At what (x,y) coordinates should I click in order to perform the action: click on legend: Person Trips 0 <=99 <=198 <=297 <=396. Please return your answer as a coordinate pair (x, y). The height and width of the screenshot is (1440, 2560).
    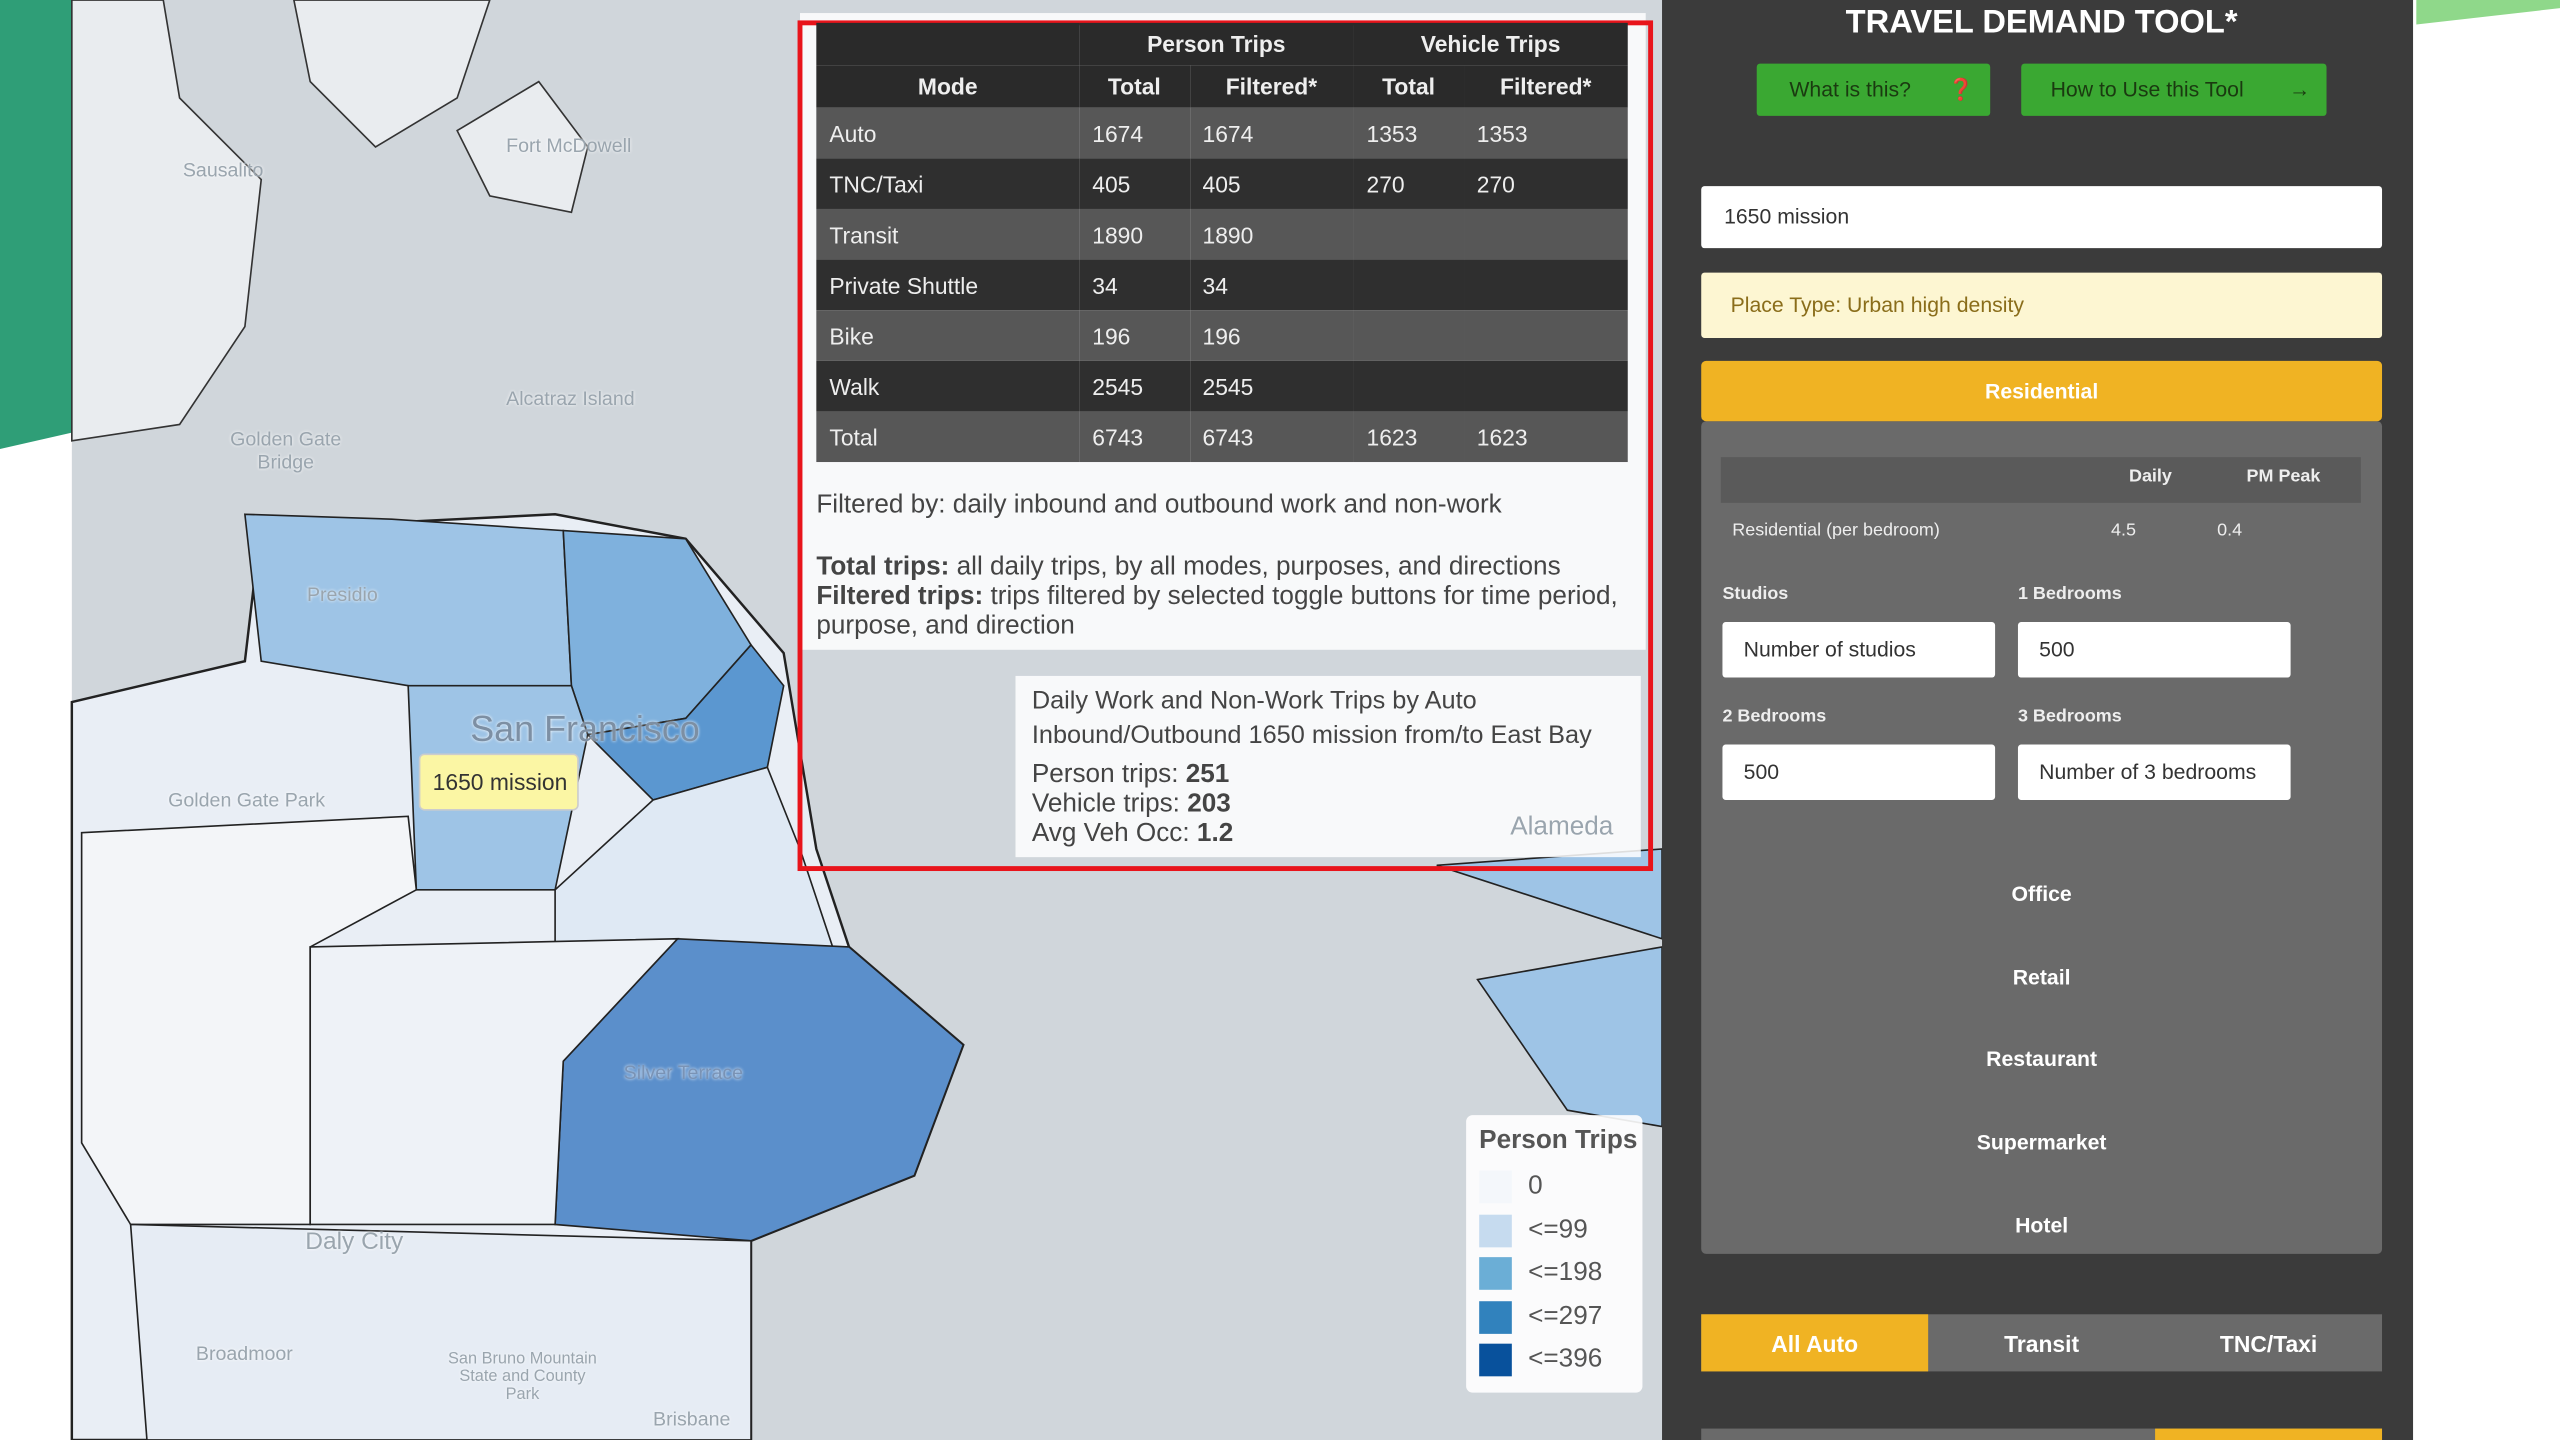
    Looking at the image, I should click on (1558, 1255).